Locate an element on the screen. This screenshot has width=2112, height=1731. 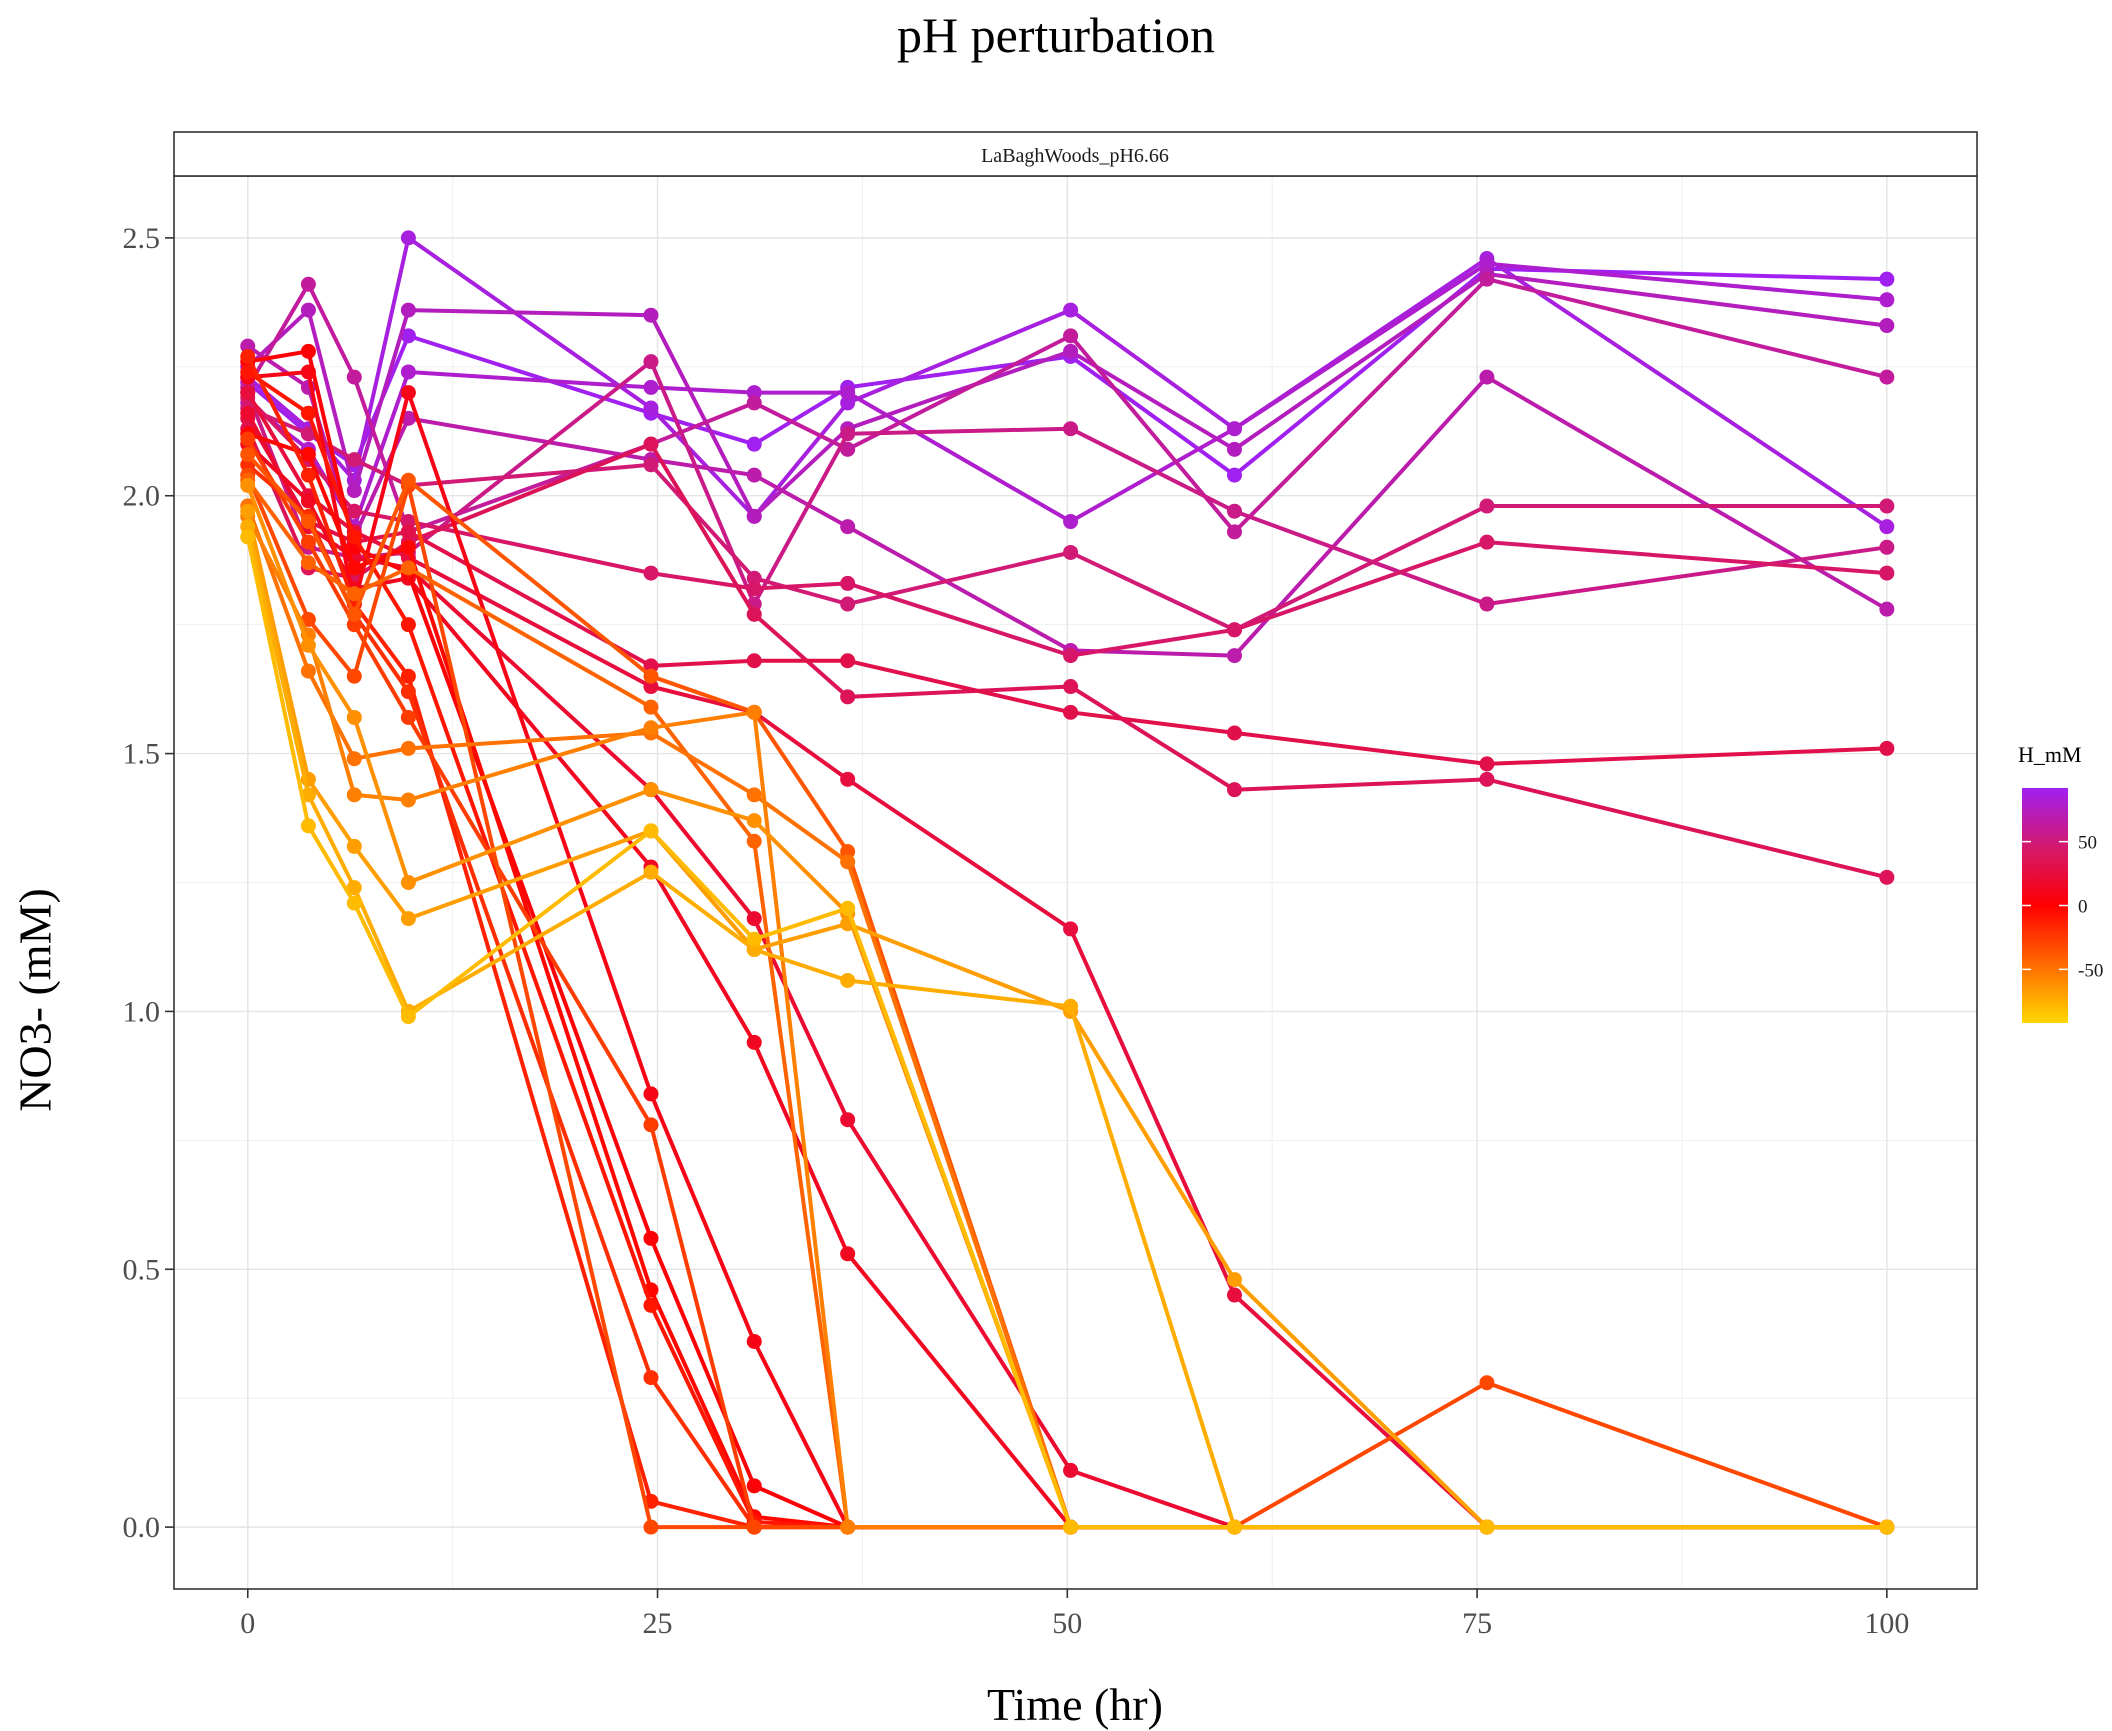
y-tick-label: 0.5 is located at coordinates (142, 1269).